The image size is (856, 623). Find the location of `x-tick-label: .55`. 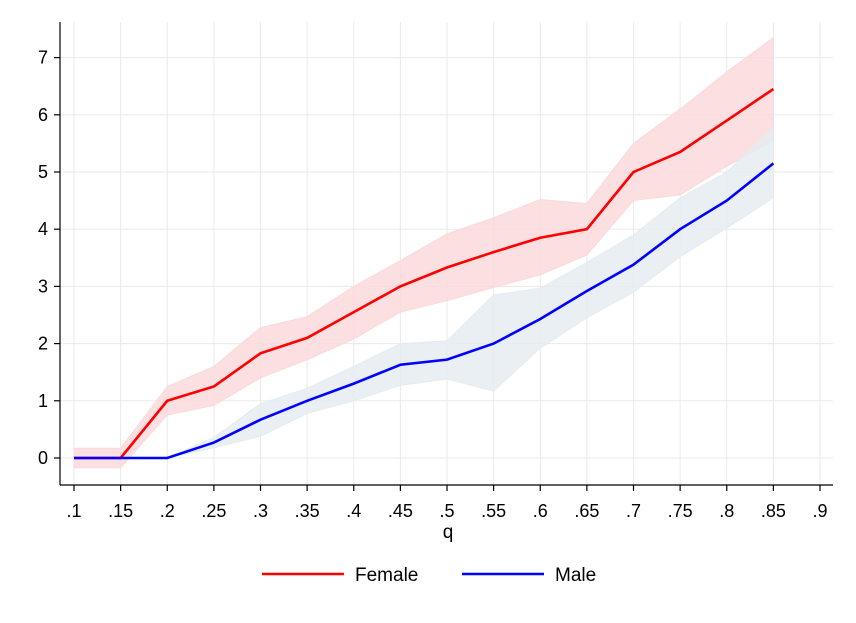

x-tick-label: .55 is located at coordinates (493, 511).